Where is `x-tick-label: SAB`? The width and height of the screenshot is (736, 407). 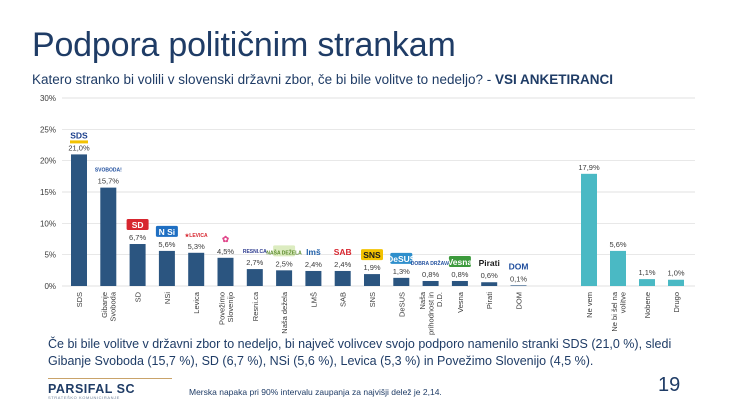 x-tick-label: SAB is located at coordinates (343, 299).